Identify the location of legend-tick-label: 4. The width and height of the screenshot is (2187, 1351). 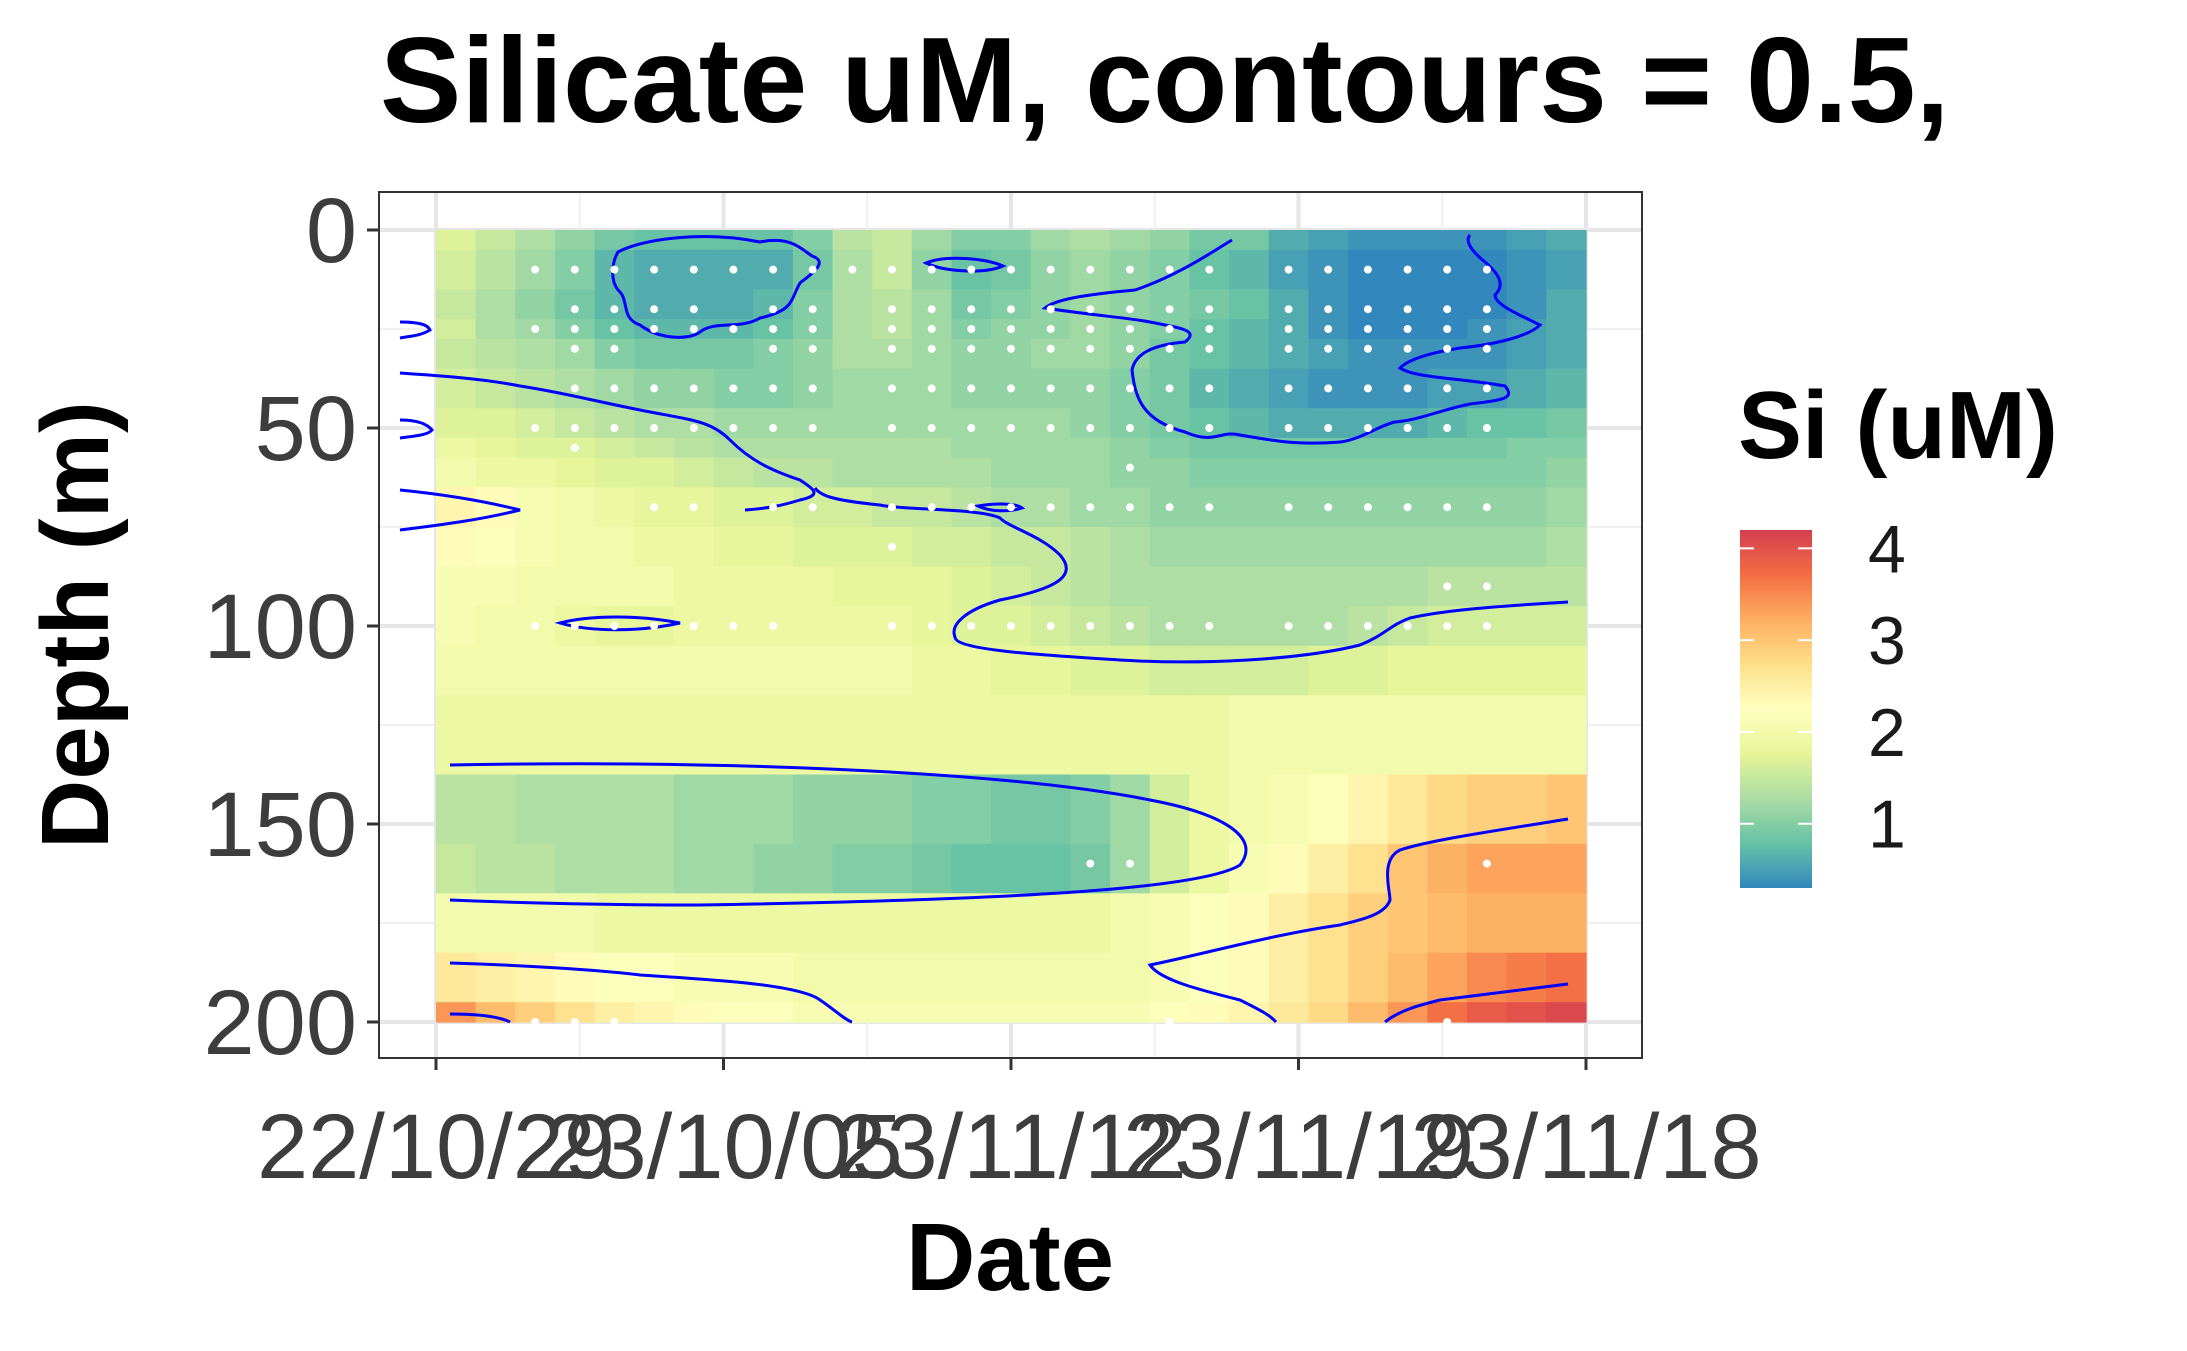
(1887, 549).